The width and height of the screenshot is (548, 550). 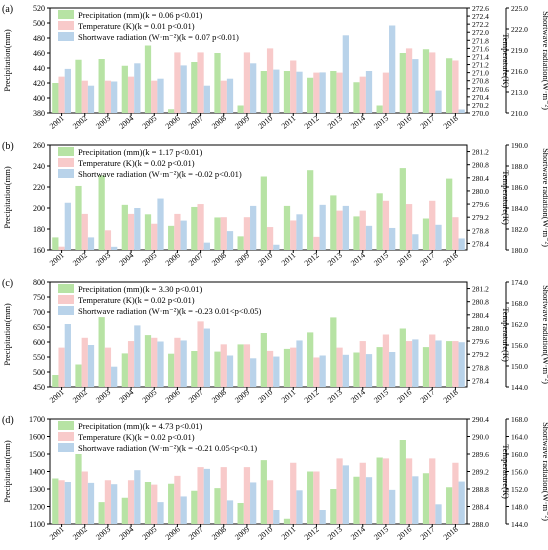 What do you see at coordinates (480, 230) in the screenshot?
I see `y2-tick-label: 278.8` at bounding box center [480, 230].